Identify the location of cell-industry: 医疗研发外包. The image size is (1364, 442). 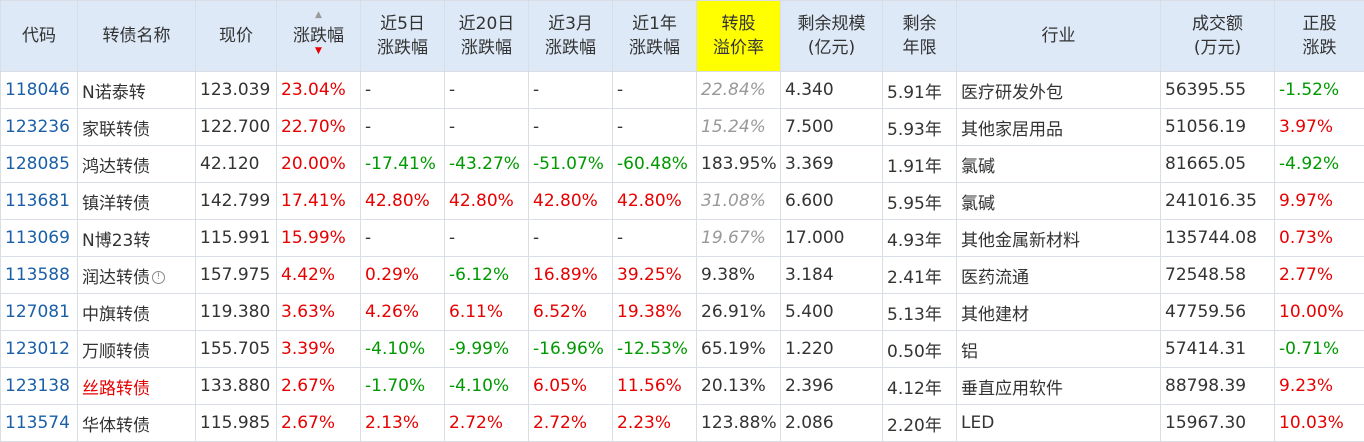
(1059, 90).